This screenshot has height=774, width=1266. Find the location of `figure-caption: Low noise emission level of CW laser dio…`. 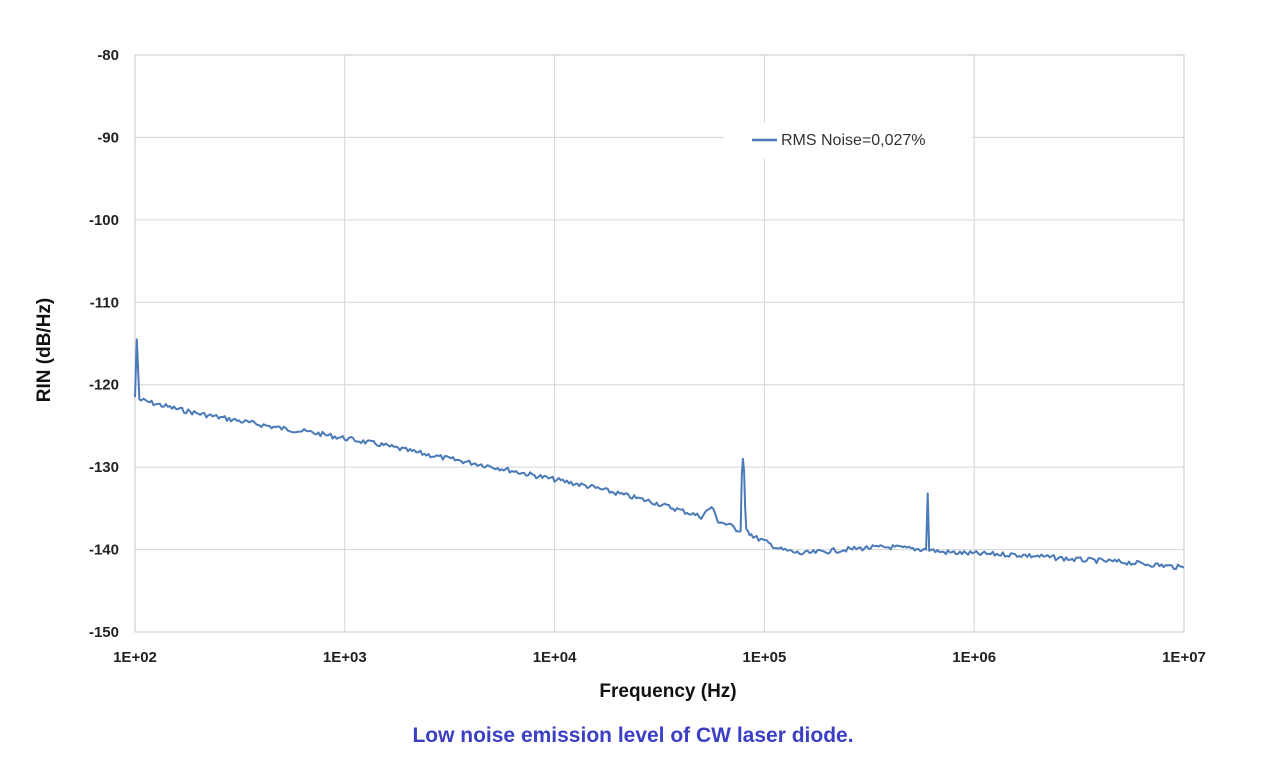

figure-caption: Low noise emission level of CW laser dio… is located at coordinates (633, 735).